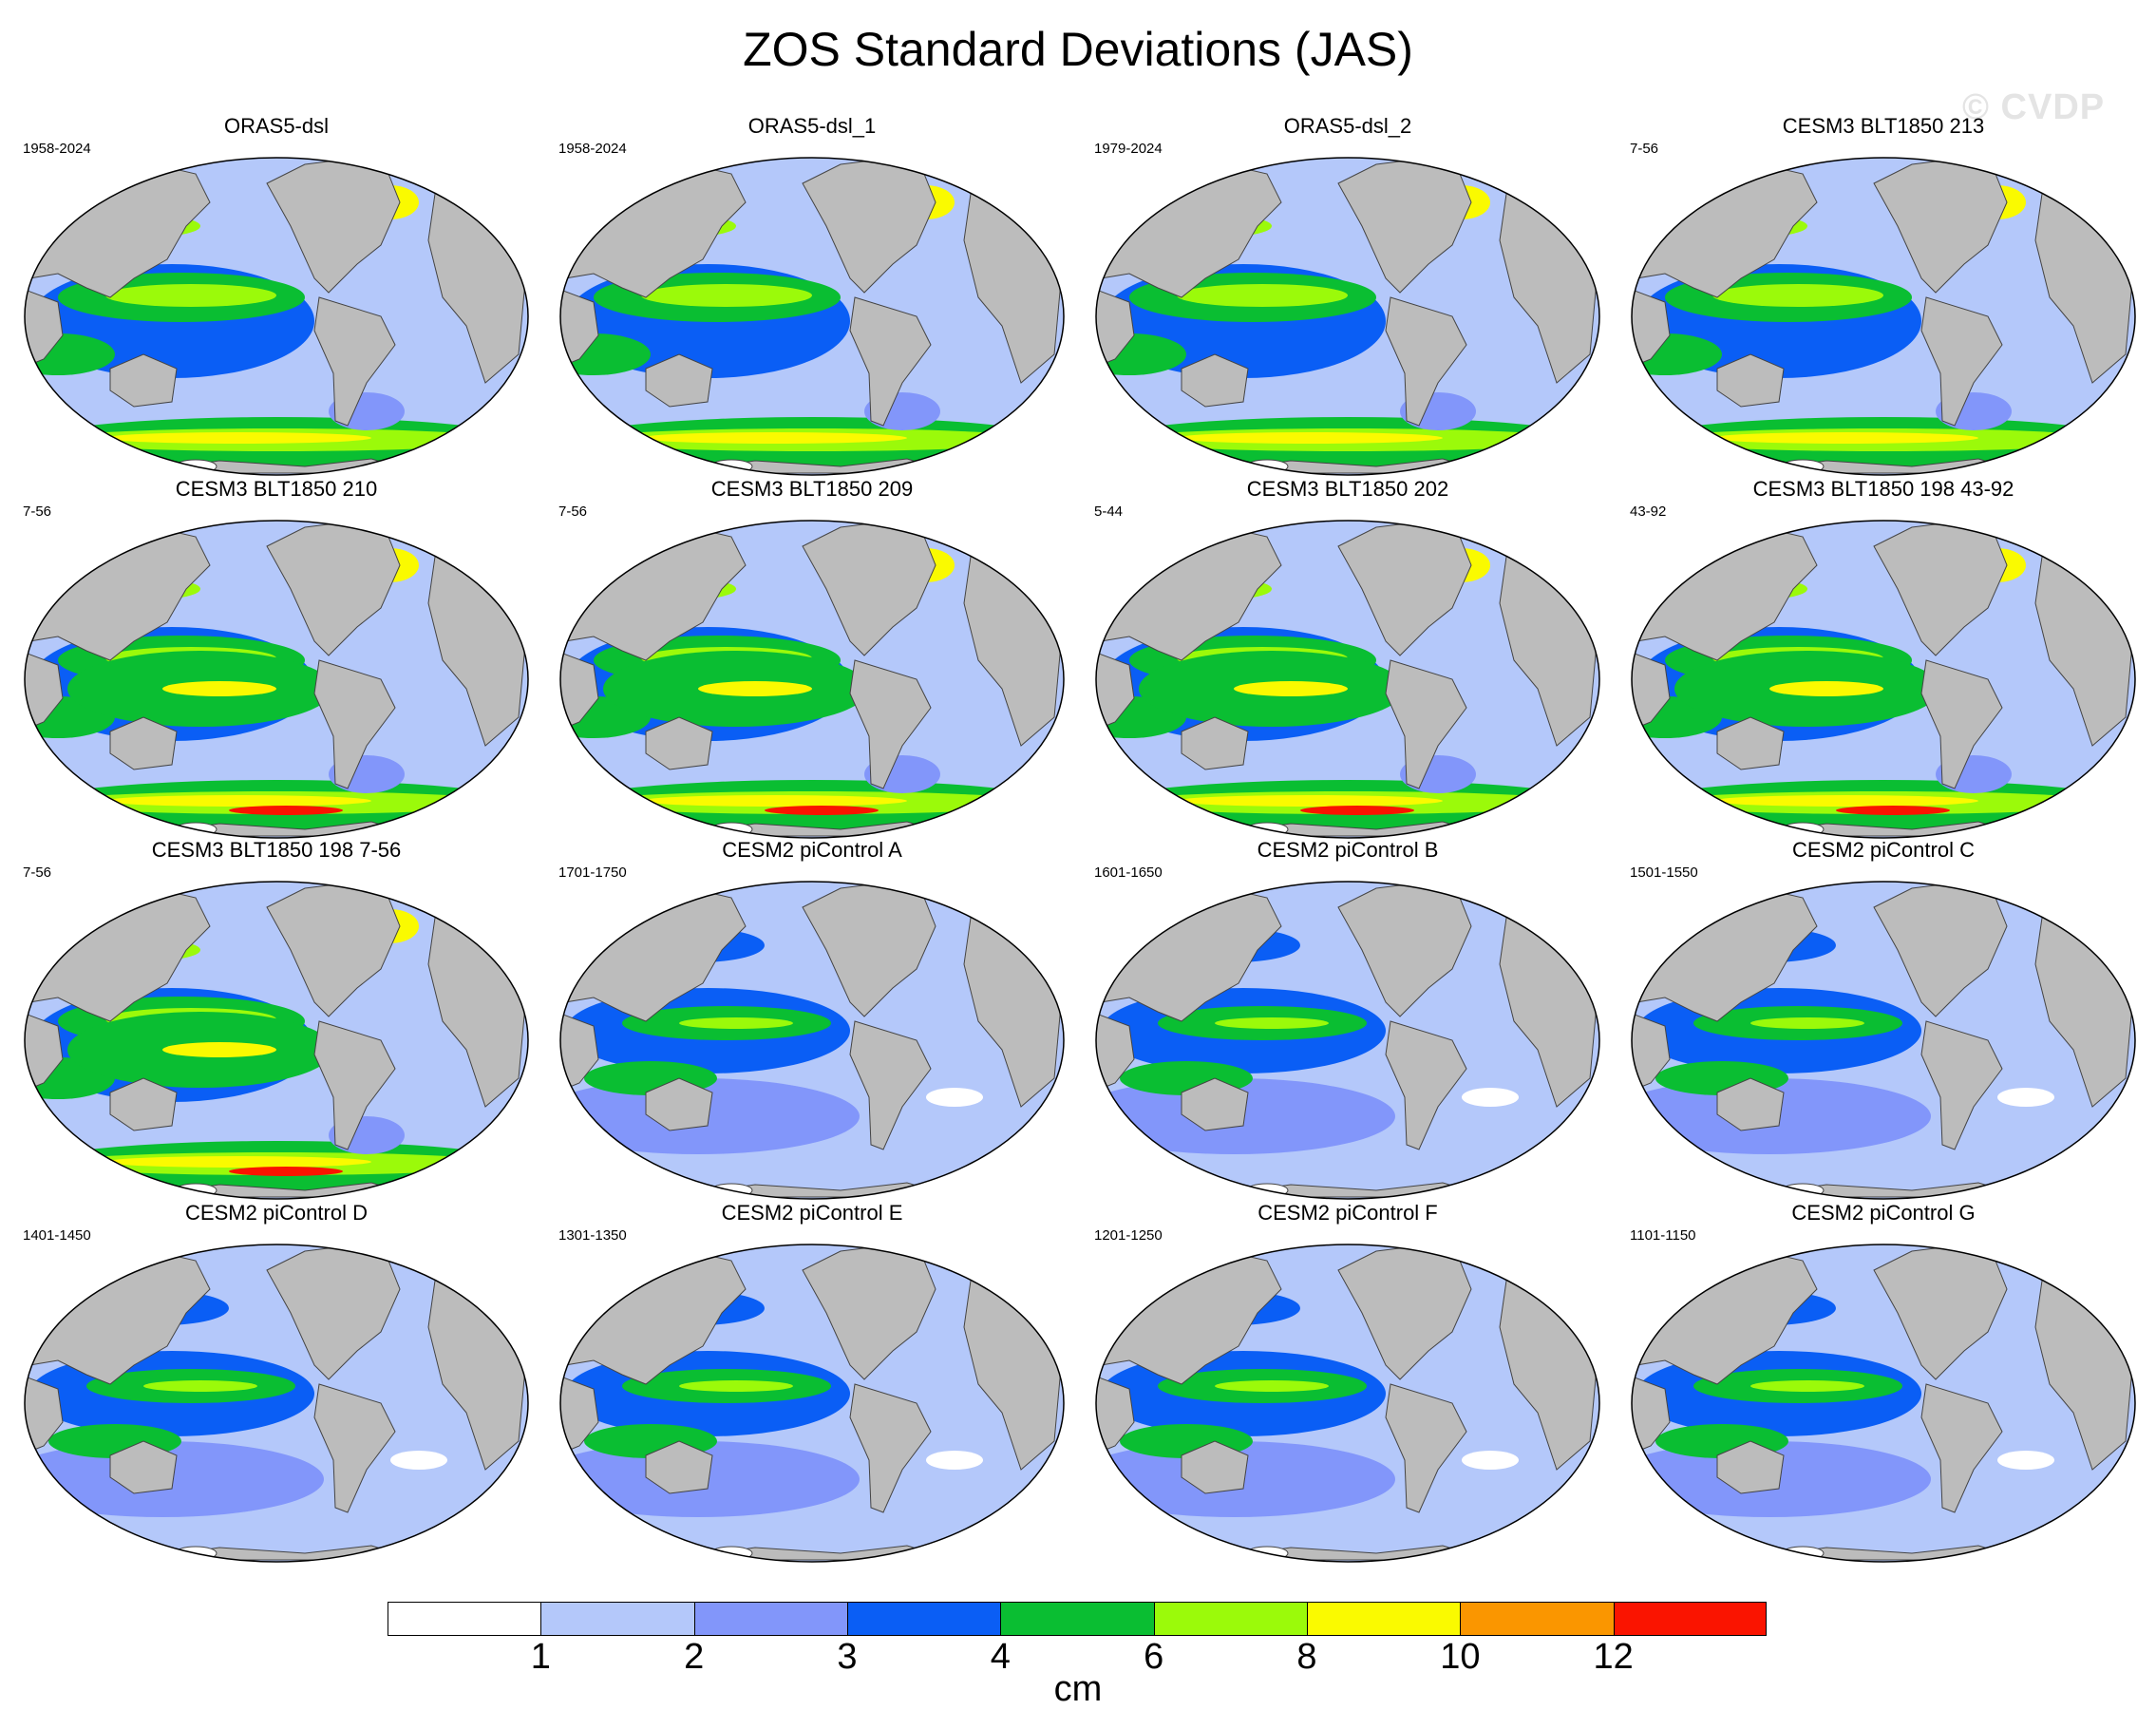 The width and height of the screenshot is (2156, 1729). I want to click on panel-years: 43-92, so click(1649, 512).